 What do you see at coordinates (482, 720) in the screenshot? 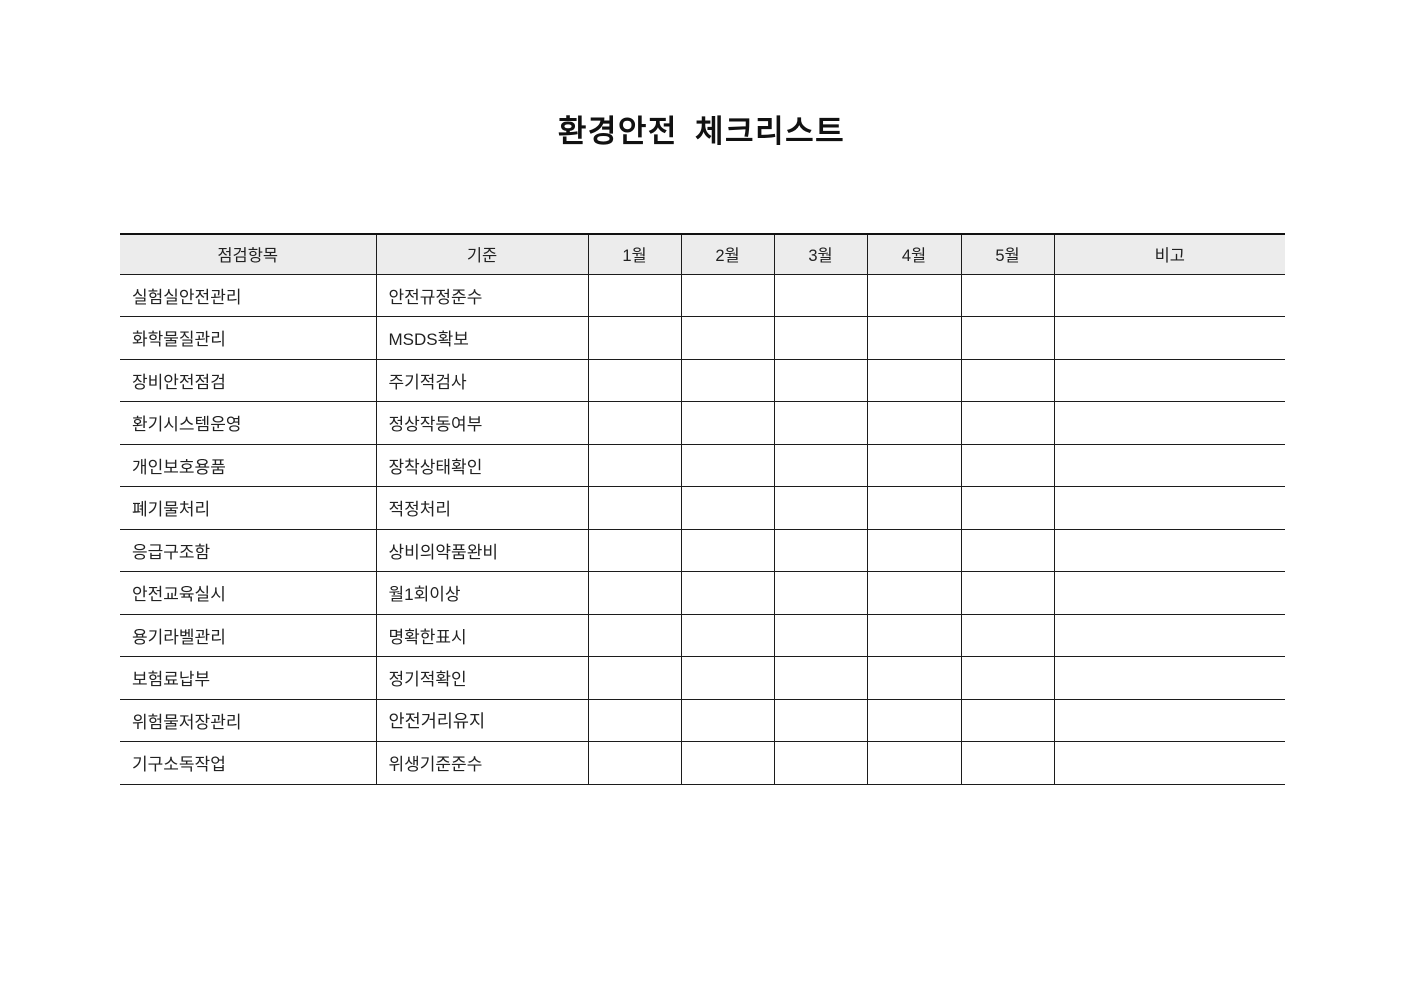
I see `standard-cell: 안전거리유지` at bounding box center [482, 720].